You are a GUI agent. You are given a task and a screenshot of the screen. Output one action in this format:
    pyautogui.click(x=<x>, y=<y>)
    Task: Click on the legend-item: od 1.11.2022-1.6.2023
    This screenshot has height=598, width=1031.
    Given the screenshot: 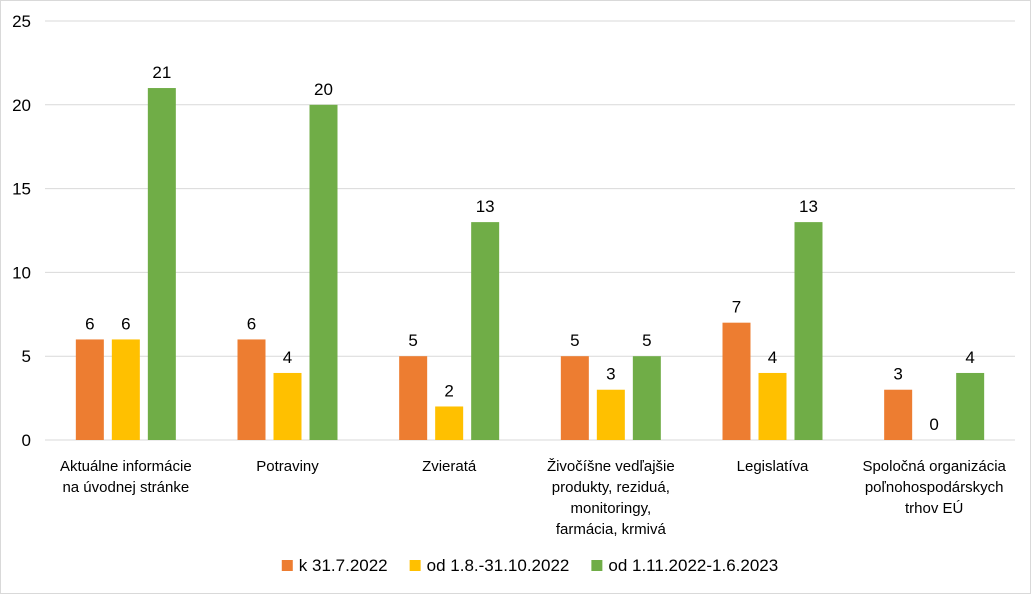 What is the action you would take?
    pyautogui.click(x=684, y=565)
    